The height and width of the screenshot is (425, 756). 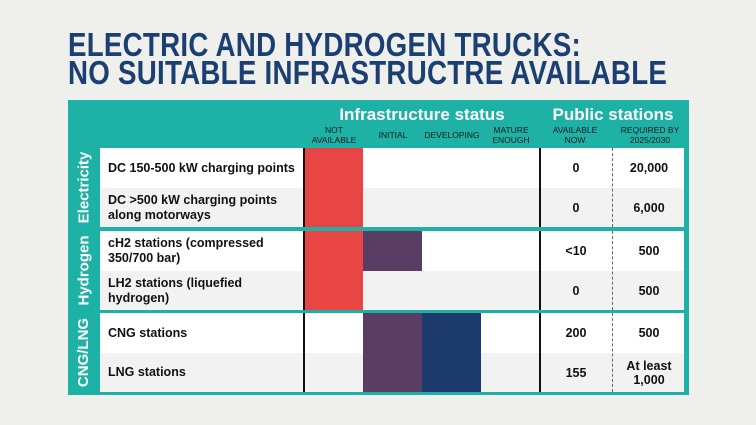 I want to click on group-name: Hydrogen, so click(x=84, y=270).